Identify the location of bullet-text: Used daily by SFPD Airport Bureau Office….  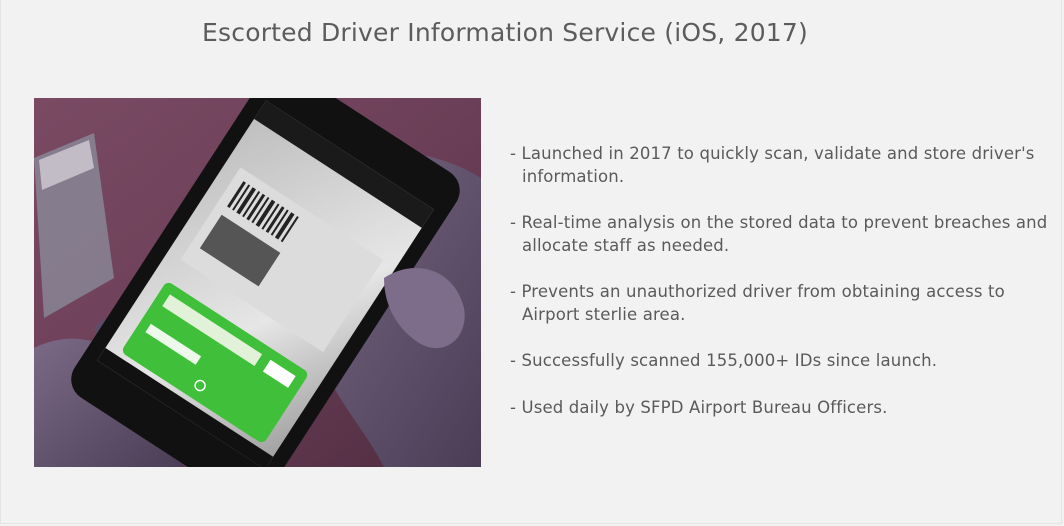
(704, 407).